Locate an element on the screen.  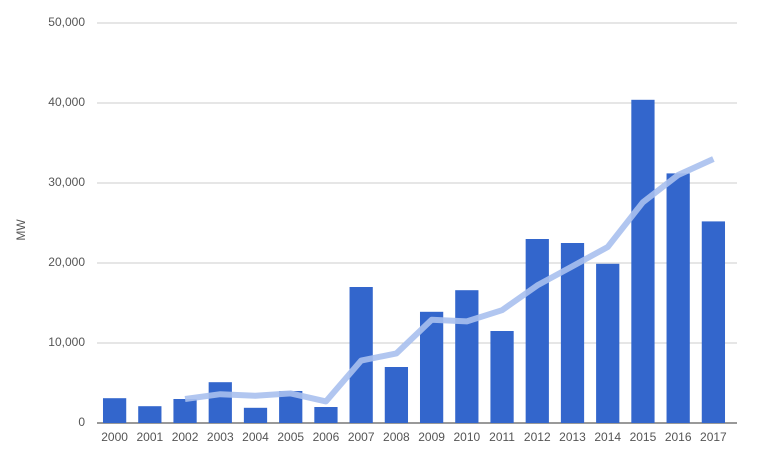
x-tick-label: 2004 is located at coordinates (255, 437).